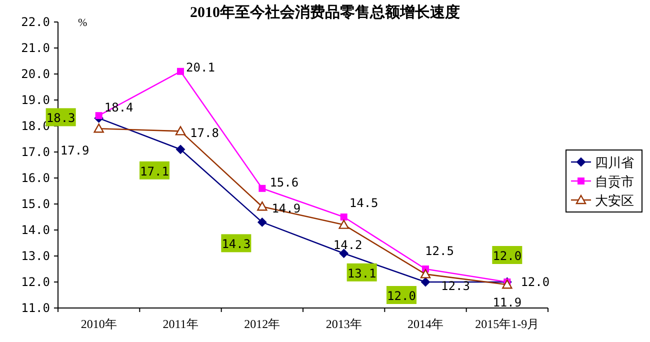 The image size is (650, 342). What do you see at coordinates (200, 67) in the screenshot?
I see `data-label: 20.1` at bounding box center [200, 67].